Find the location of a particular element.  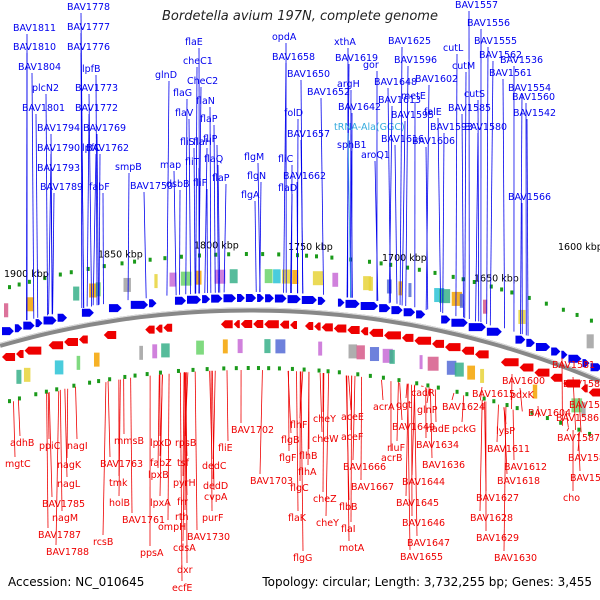

gene-label-bottom: BAV1624 is located at coordinates (463, 407).